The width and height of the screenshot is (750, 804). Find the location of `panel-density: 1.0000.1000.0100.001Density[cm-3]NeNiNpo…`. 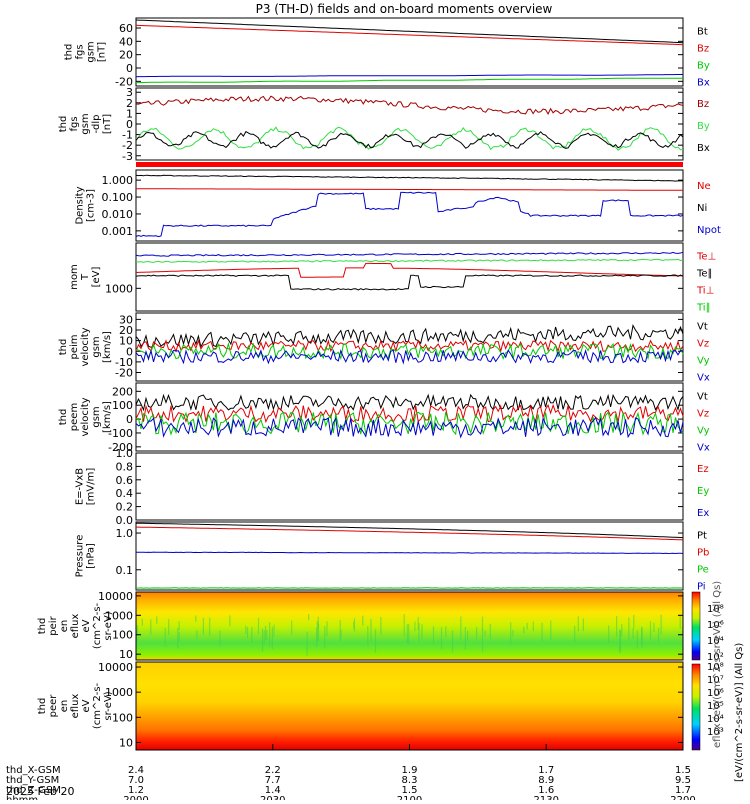

panel-density: 1.0000.1000.0100.001Density[cm-3]NeNiNpo… is located at coordinates (398, 205).